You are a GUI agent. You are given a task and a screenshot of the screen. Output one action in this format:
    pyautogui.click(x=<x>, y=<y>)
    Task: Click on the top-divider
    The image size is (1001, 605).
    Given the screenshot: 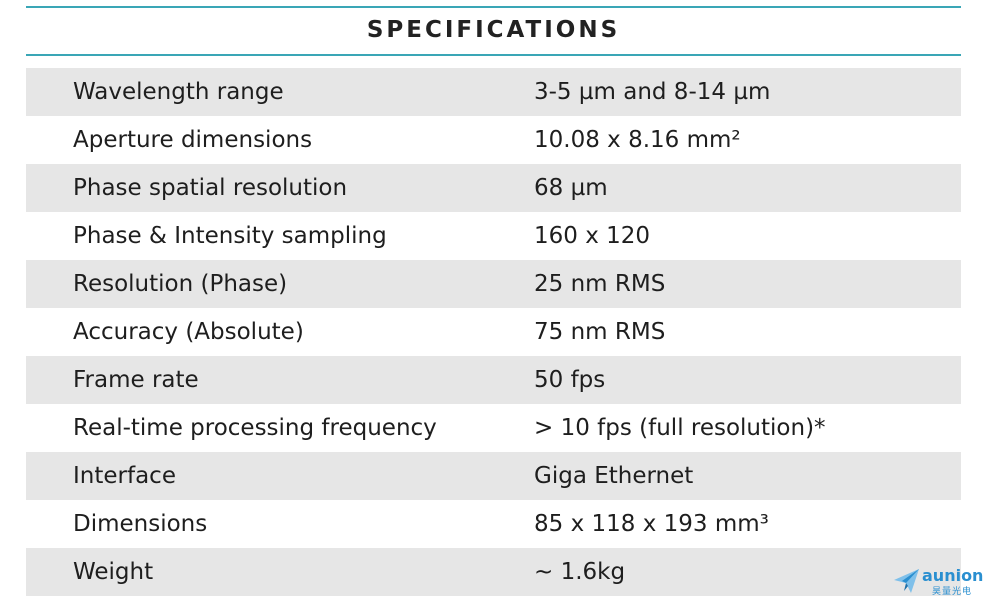 What is the action you would take?
    pyautogui.click(x=493, y=7)
    